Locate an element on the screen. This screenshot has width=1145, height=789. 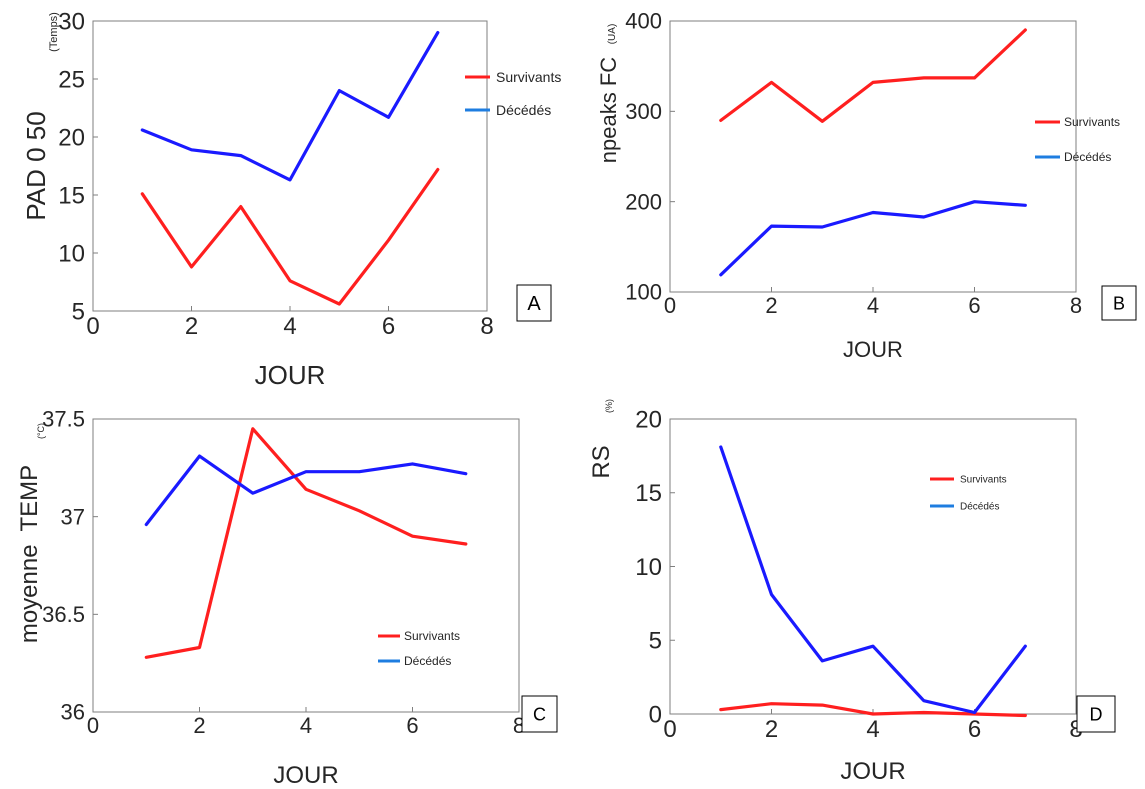
y-axis-label: RS is located at coordinates (601, 461).